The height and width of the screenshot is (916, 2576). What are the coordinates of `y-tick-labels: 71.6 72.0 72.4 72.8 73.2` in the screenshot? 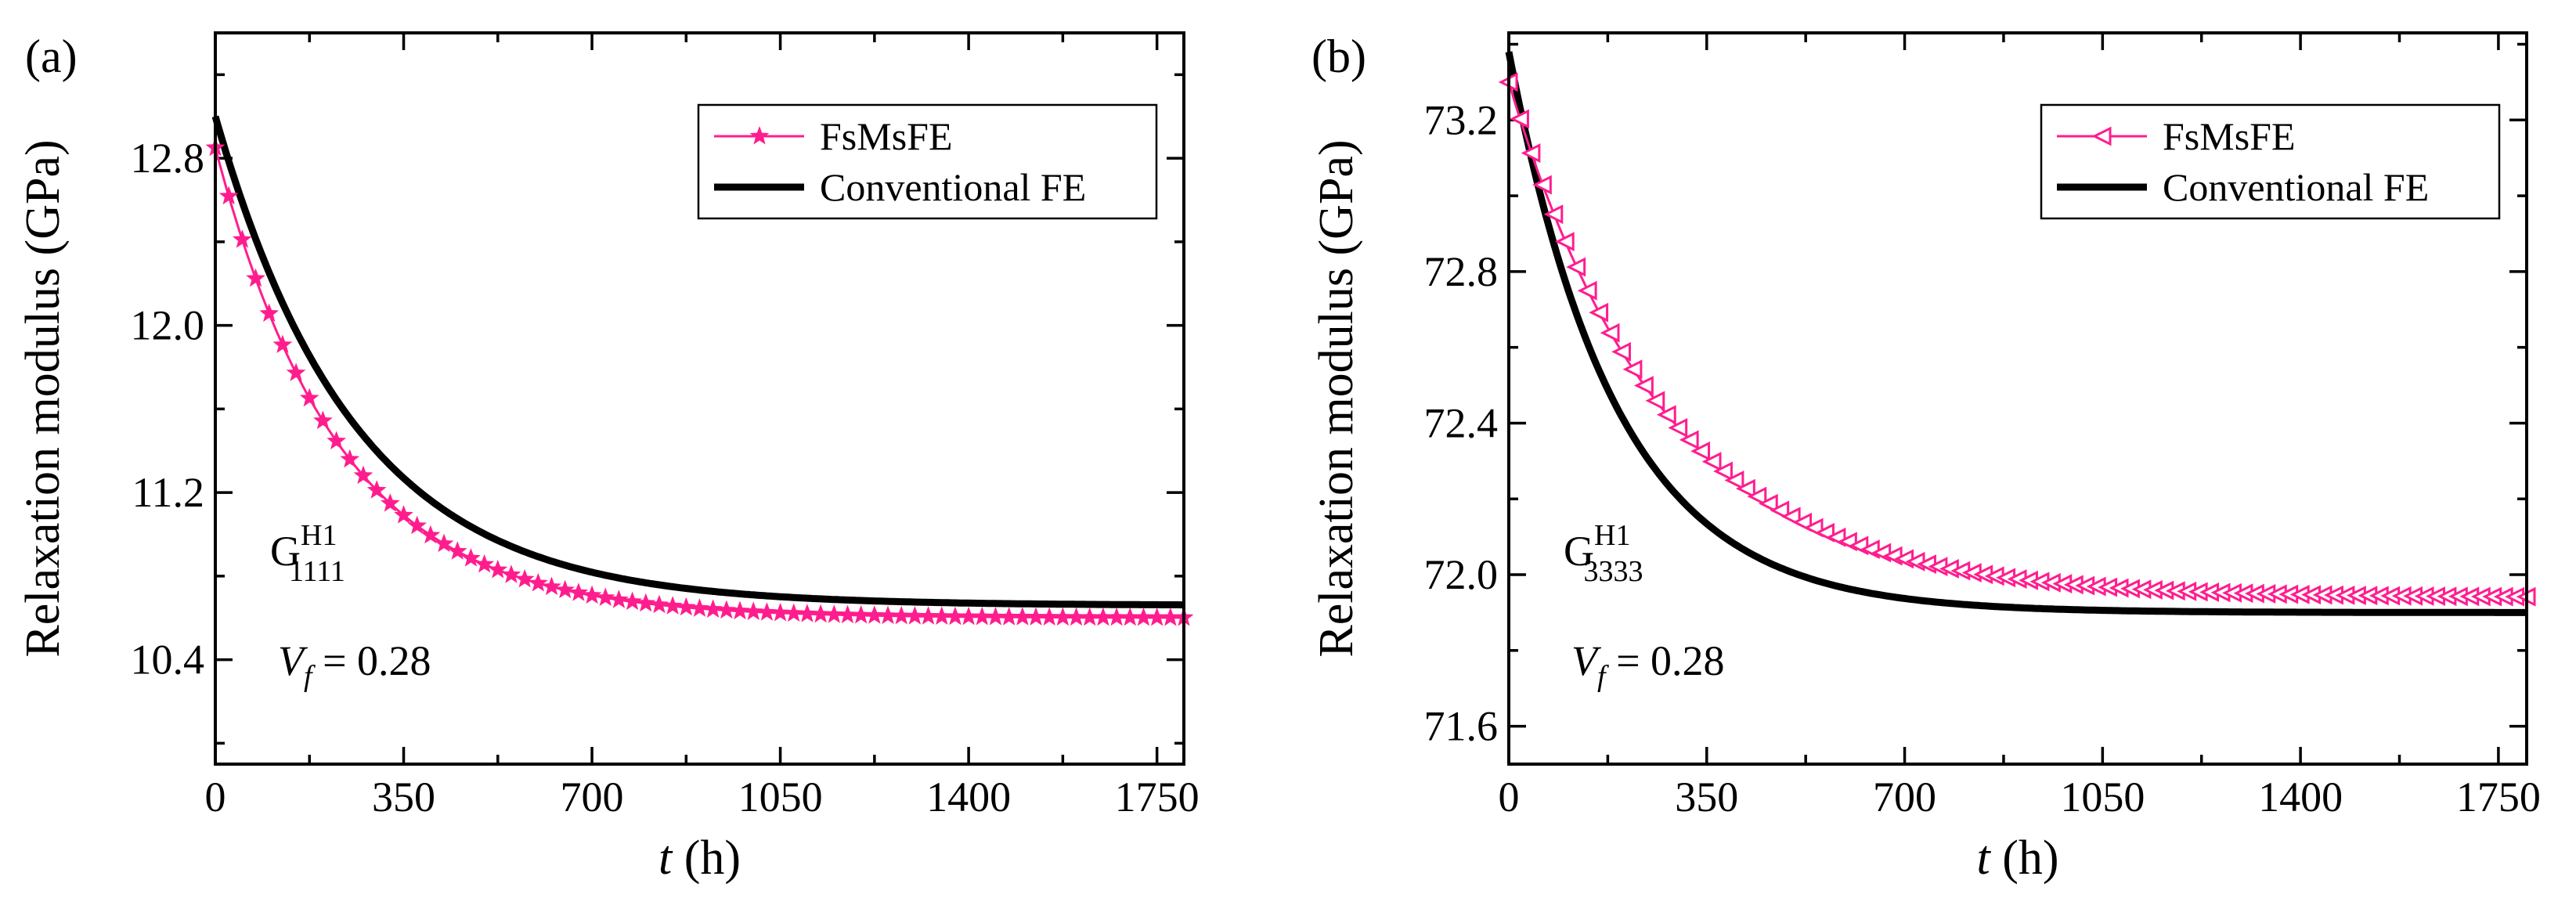 It's located at (1461, 422).